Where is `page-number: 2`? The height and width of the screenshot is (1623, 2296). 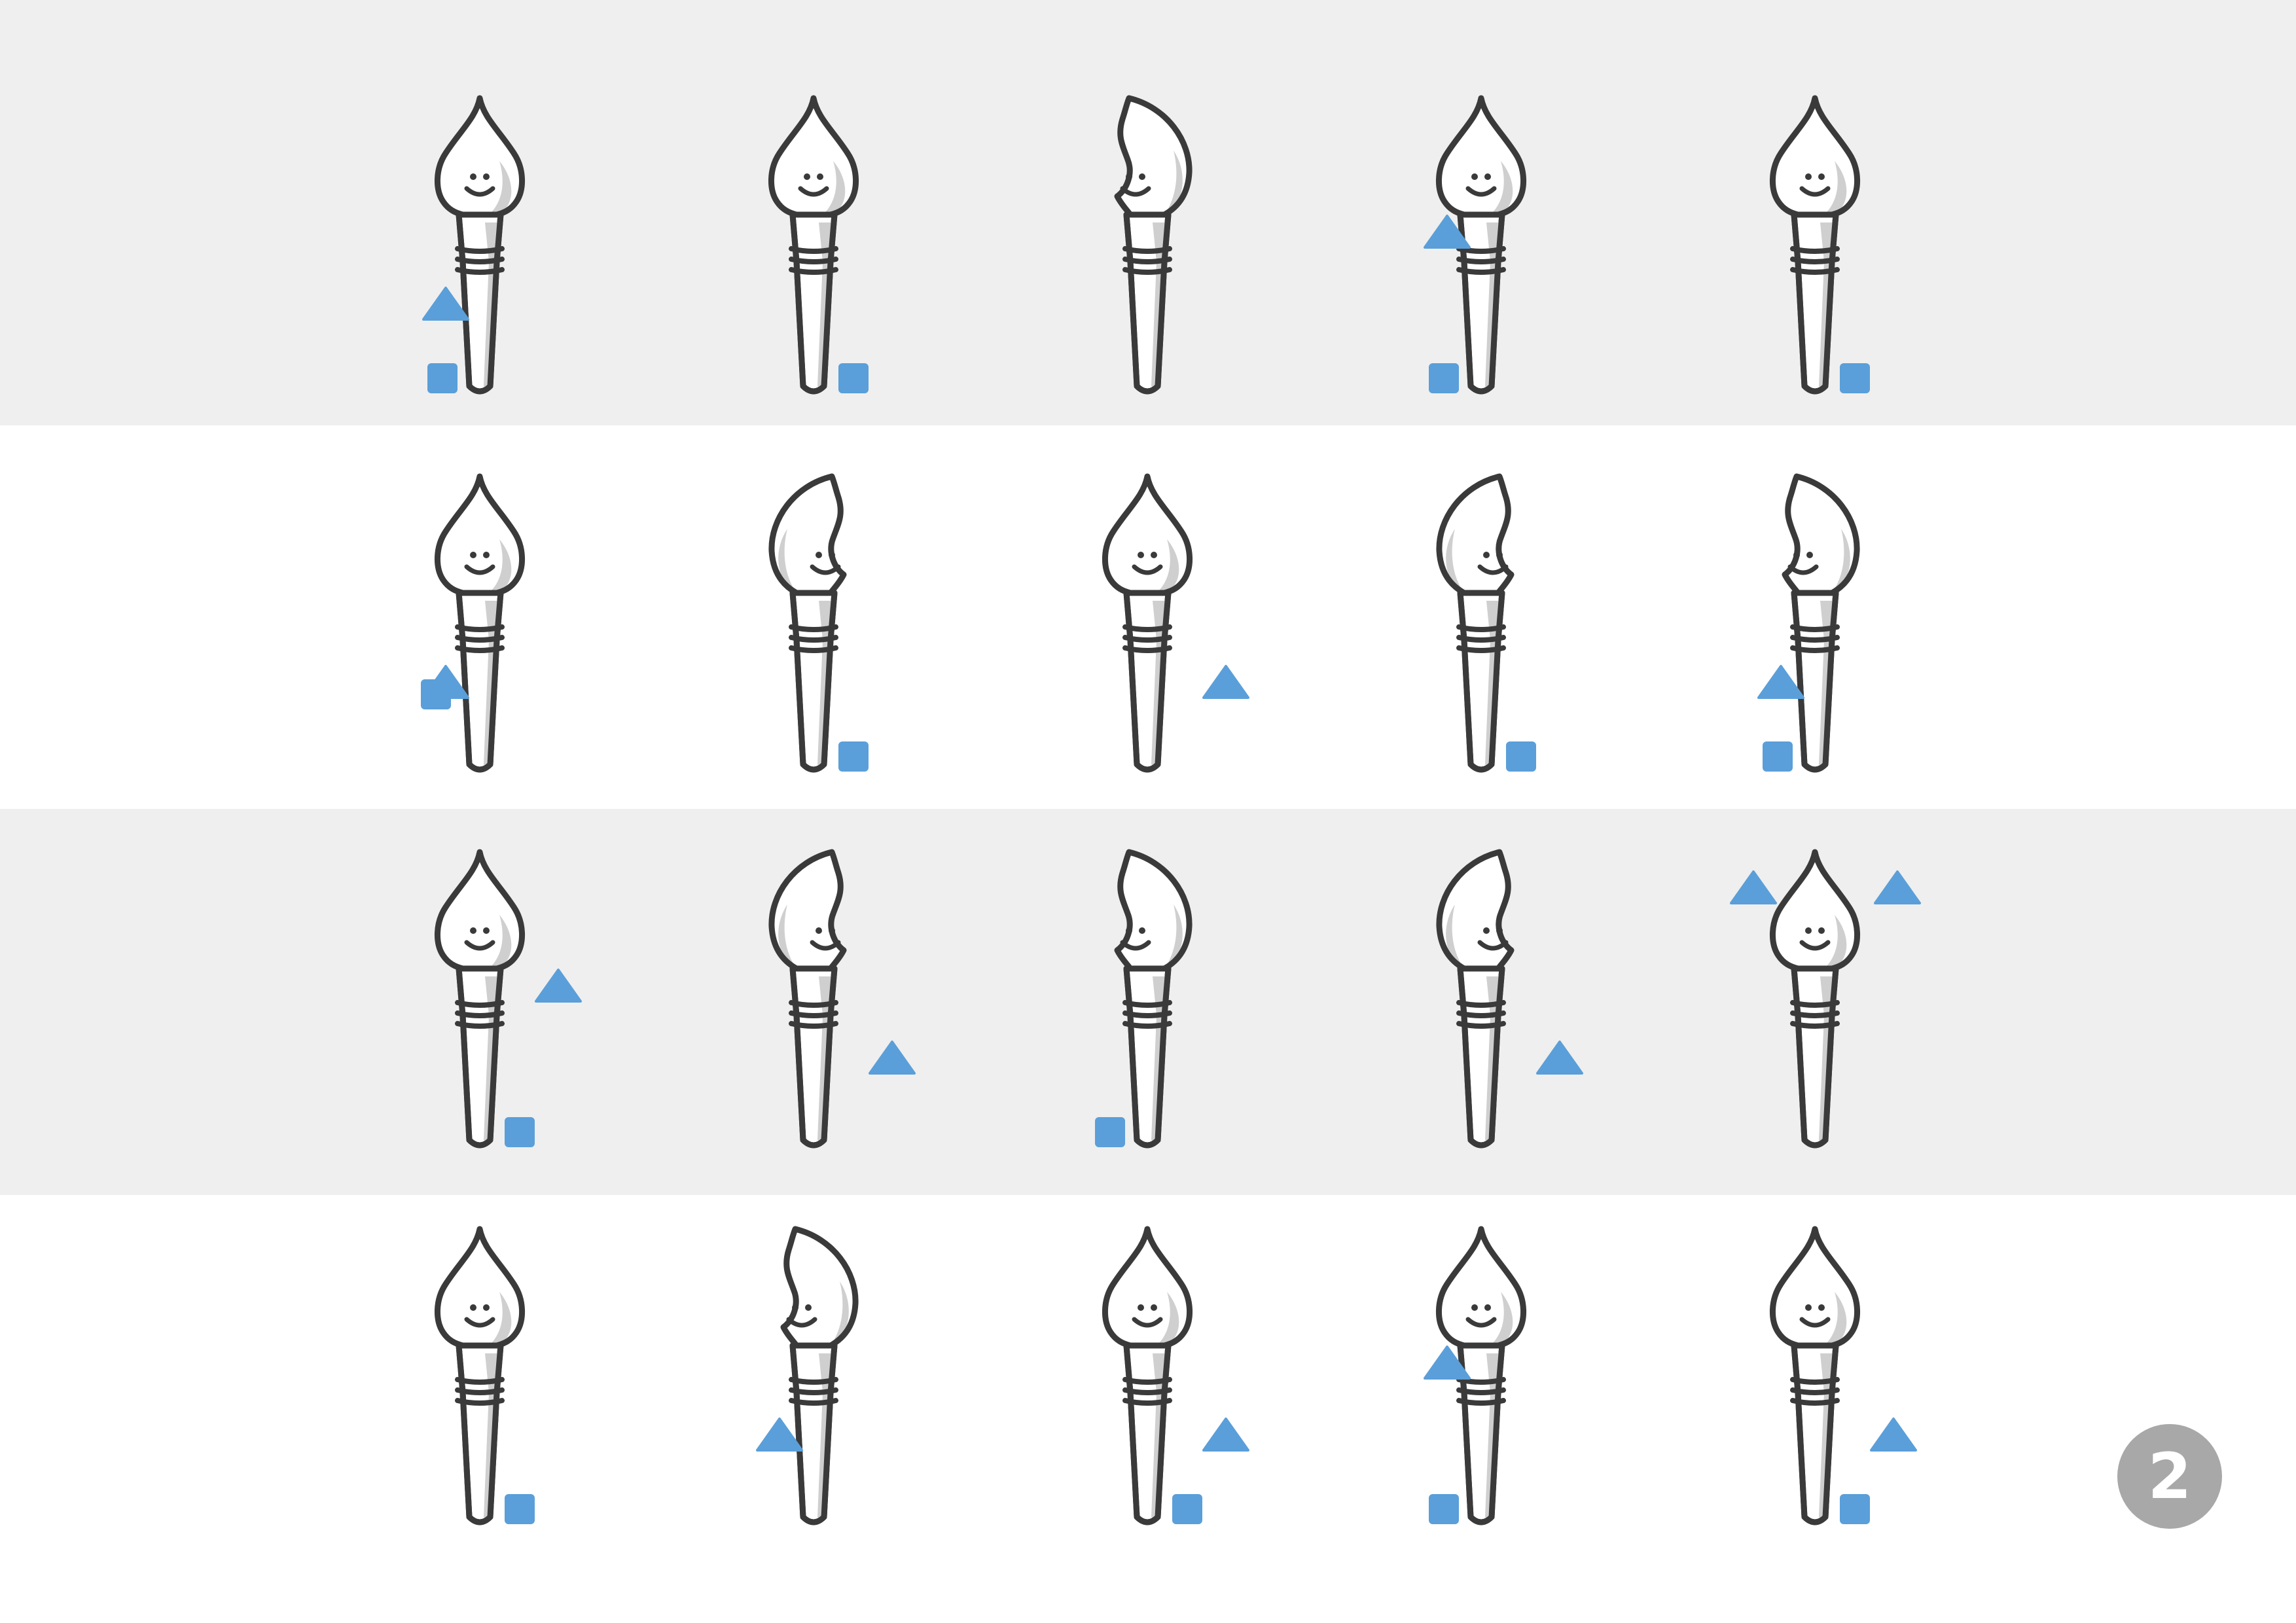
page-number: 2 is located at coordinates (2169, 1476).